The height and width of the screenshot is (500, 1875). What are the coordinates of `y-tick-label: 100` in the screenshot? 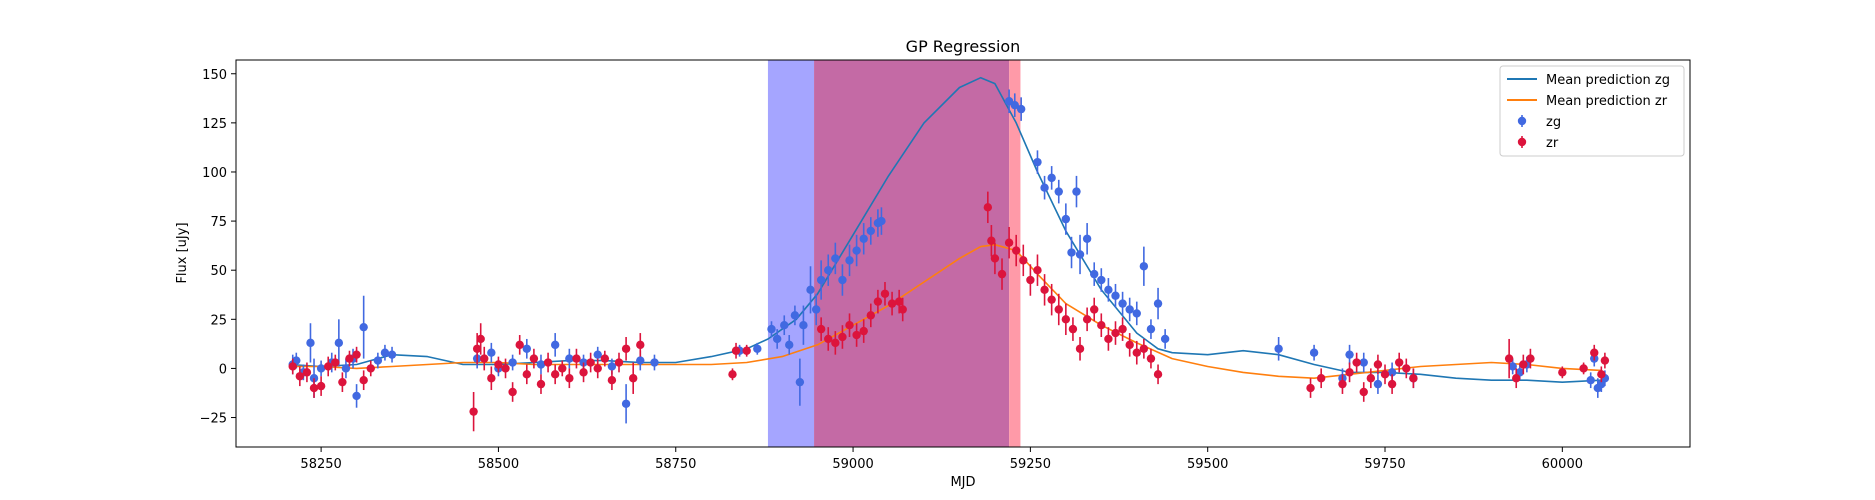 It's located at (214, 173).